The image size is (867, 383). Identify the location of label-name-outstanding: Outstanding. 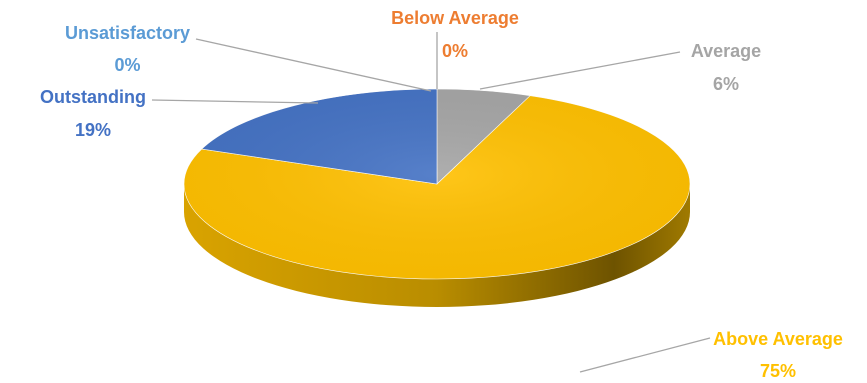
(93, 97).